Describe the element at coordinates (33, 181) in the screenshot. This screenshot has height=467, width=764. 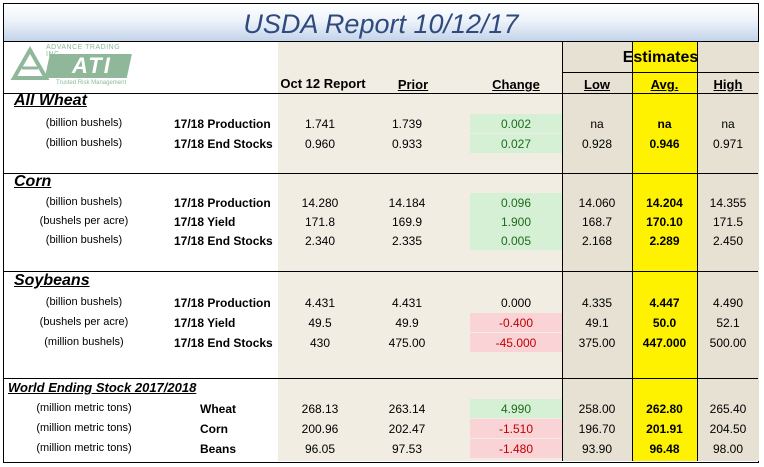
I see `section-title-corn: Corn` at that location.